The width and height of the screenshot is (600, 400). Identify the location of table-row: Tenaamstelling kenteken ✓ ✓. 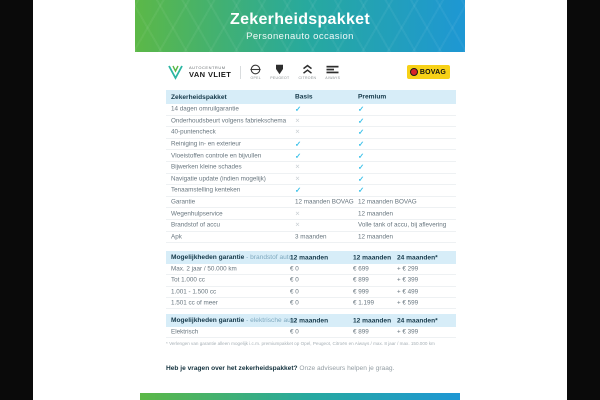
(311, 191).